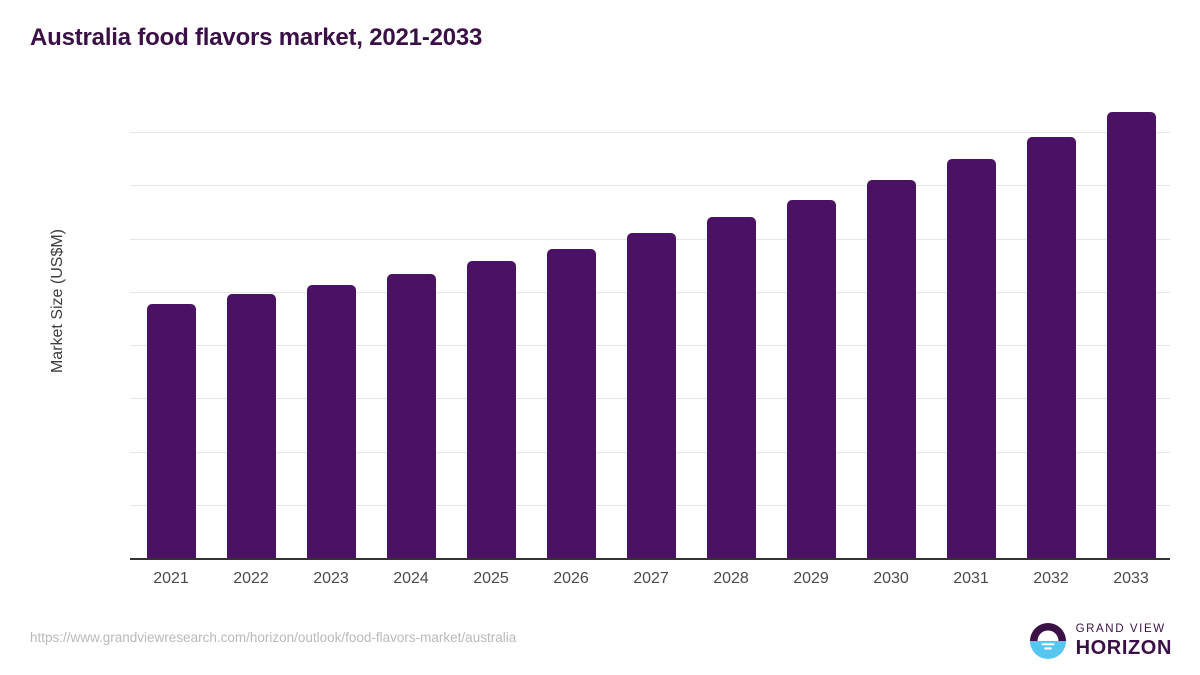 This screenshot has height=675, width=1200. What do you see at coordinates (411, 578) in the screenshot?
I see `x-axis-tick-label: 2024` at bounding box center [411, 578].